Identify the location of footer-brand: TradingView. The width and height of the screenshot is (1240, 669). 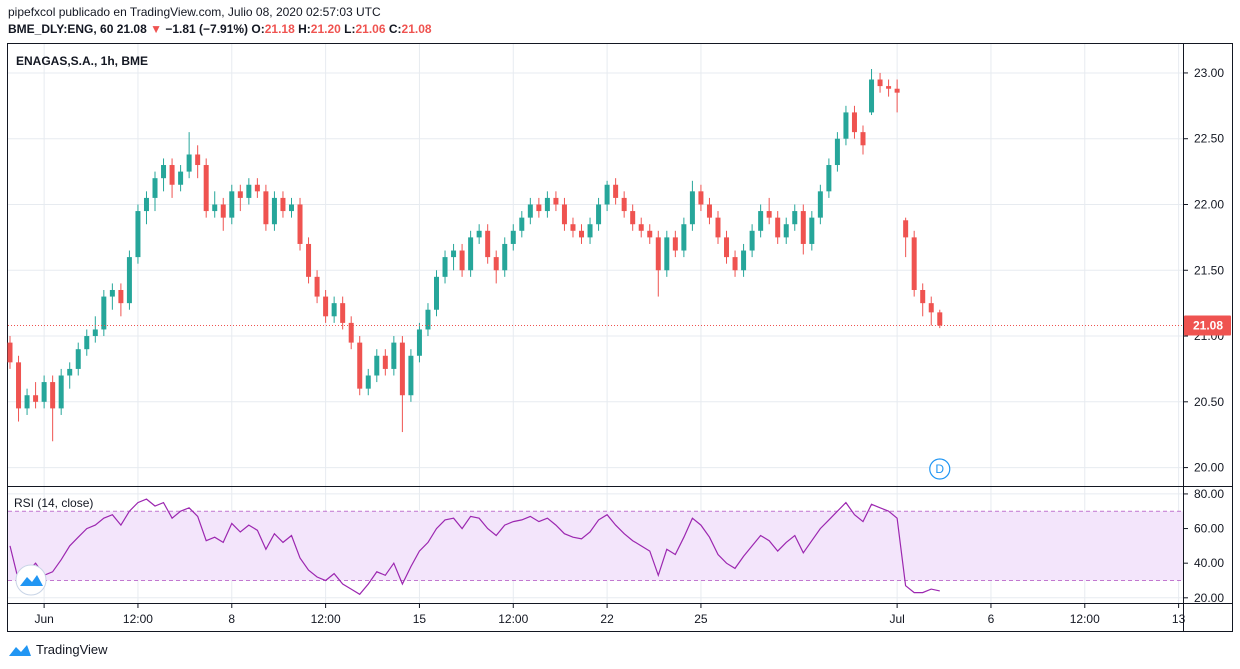
(58, 649).